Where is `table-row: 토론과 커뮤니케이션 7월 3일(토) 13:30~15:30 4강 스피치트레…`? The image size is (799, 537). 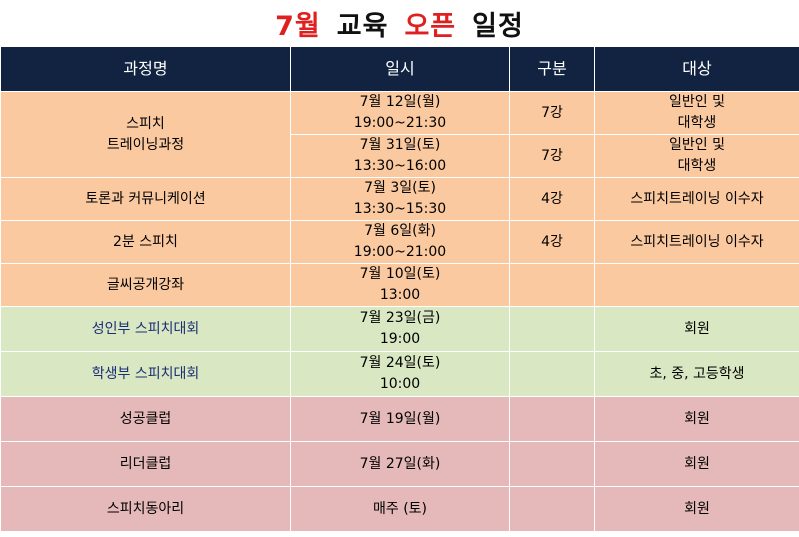
table-row: 토론과 커뮤니케이션 7월 3일(토) 13:30~15:30 4강 스피치트레… is located at coordinates (399, 199).